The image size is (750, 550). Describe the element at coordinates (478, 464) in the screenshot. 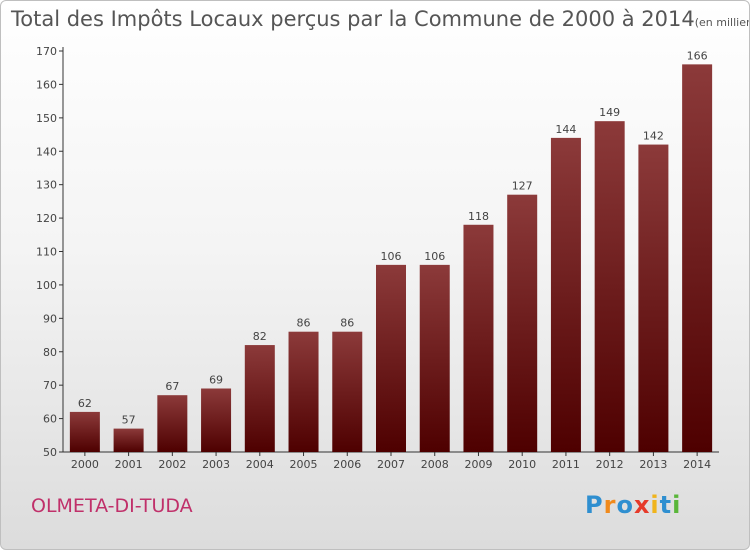

I see `x-tick-label: 2009` at that location.